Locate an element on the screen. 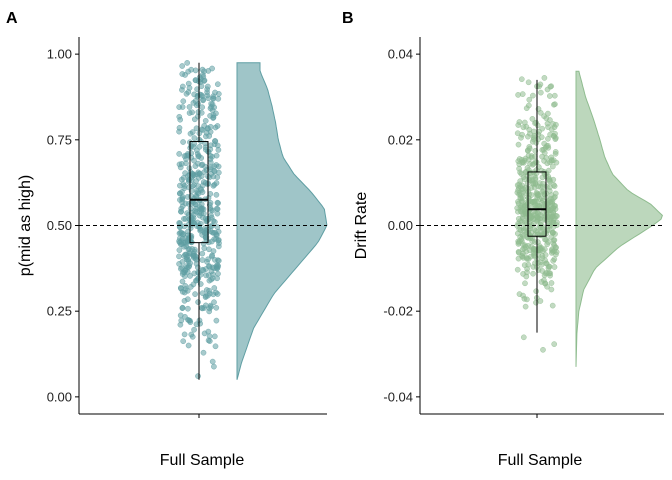 The image size is (672, 480). panel-tag: B is located at coordinates (348, 18).